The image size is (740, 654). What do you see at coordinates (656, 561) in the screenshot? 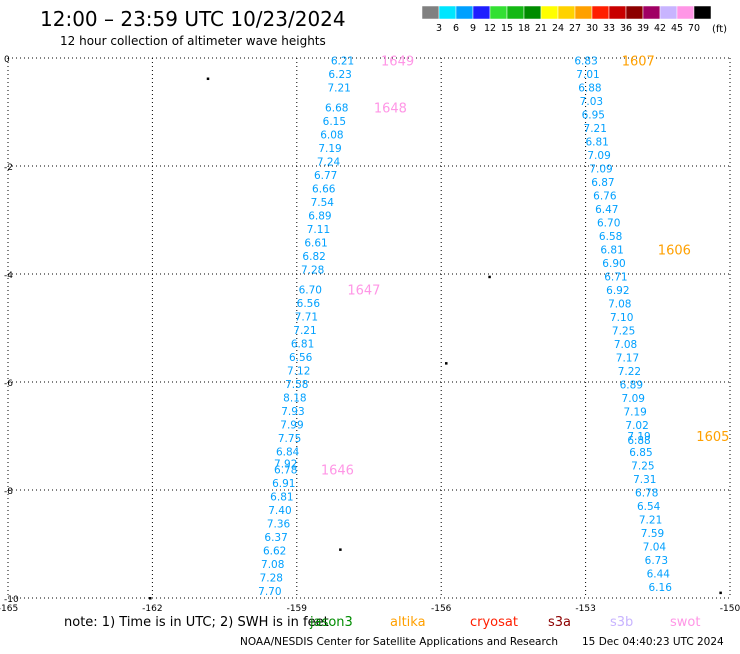
I see `wave-height-value: 6.73` at bounding box center [656, 561].